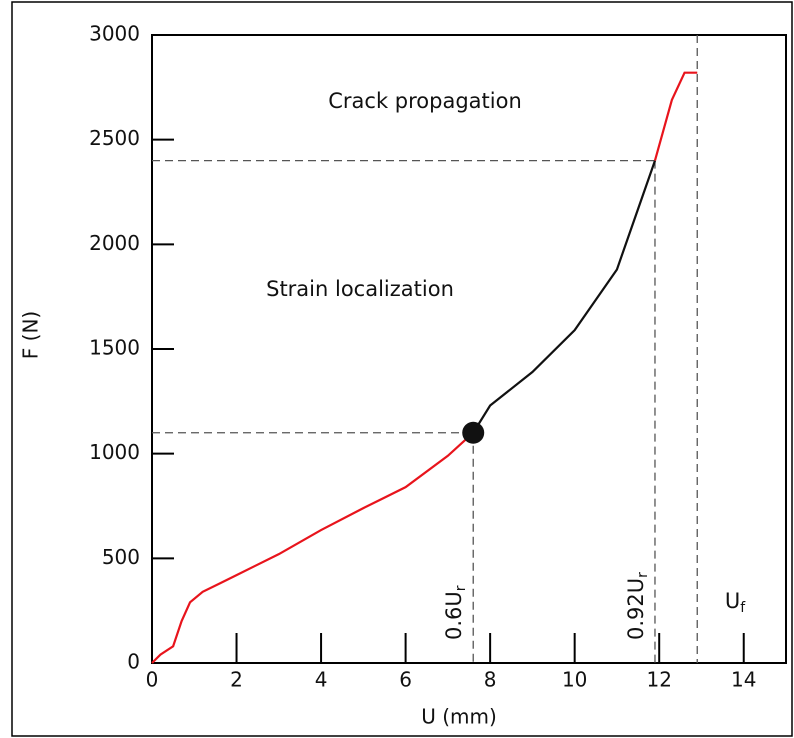  Describe the element at coordinates (321, 680) in the screenshot. I see `x-tick-label: 4` at that location.